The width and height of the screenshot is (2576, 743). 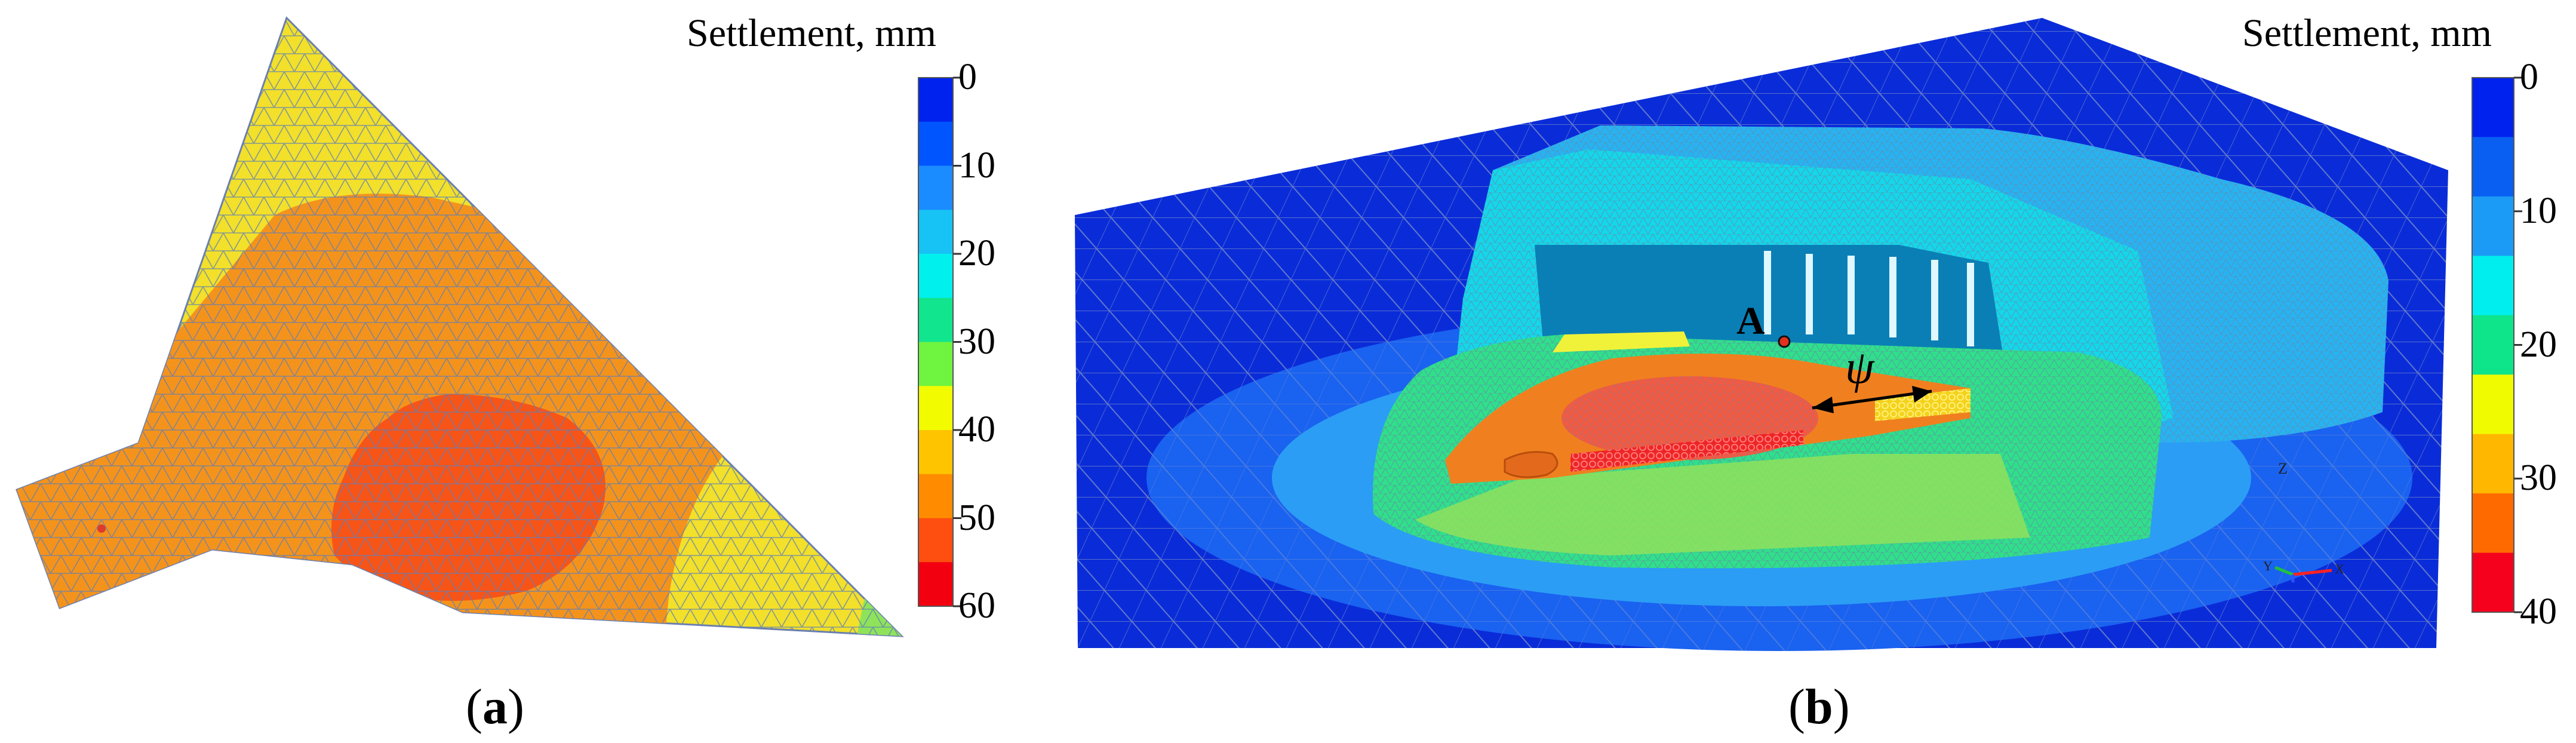 What do you see at coordinates (1750, 321) in the screenshot?
I see `point-a-label: A` at bounding box center [1750, 321].